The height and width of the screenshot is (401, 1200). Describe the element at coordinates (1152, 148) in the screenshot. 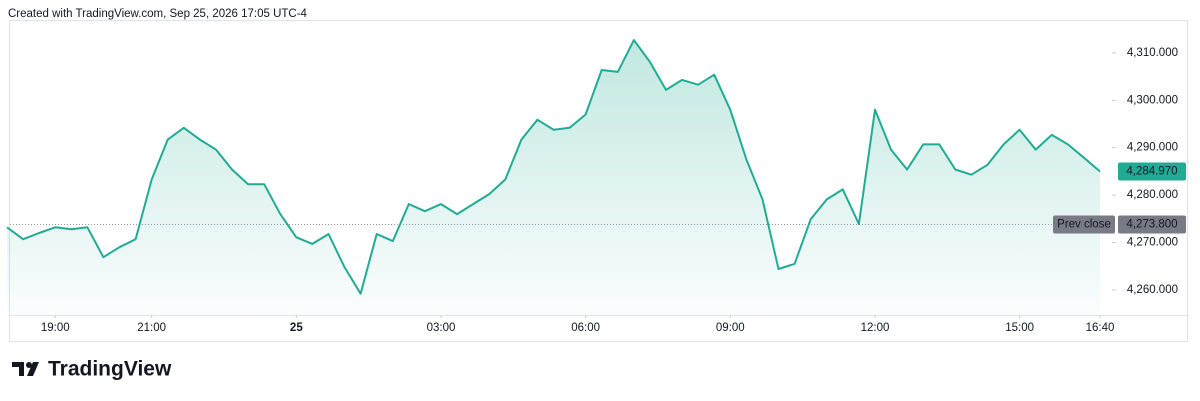

I see `y-tick-label: 4,290.000` at that location.